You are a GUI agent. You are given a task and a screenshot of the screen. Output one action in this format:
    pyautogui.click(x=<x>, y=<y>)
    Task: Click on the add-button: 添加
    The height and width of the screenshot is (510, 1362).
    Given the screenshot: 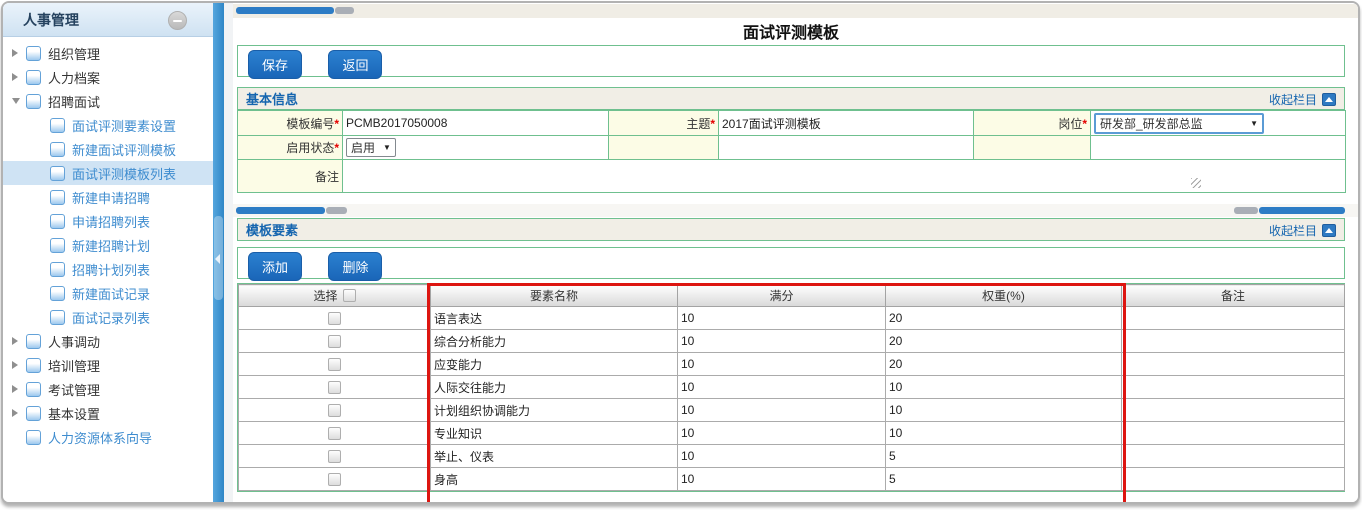 What is the action you would take?
    pyautogui.click(x=275, y=266)
    